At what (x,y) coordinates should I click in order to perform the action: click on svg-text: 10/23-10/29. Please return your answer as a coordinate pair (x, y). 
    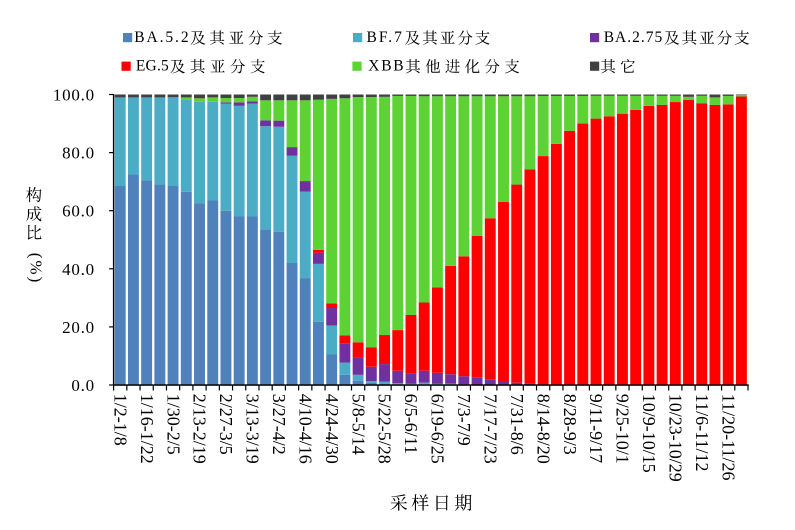
    Looking at the image, I should click on (676, 438).